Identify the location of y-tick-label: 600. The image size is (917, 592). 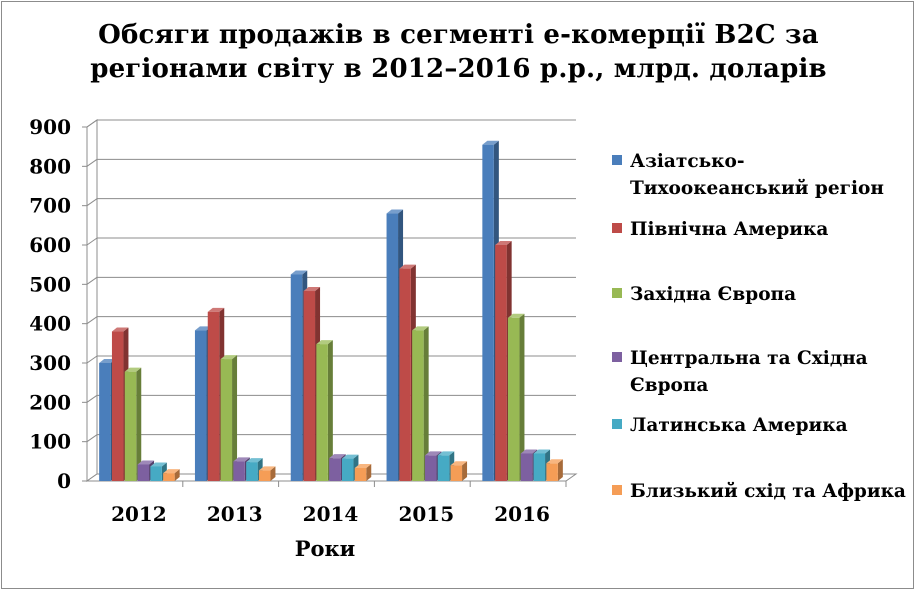
(50, 245).